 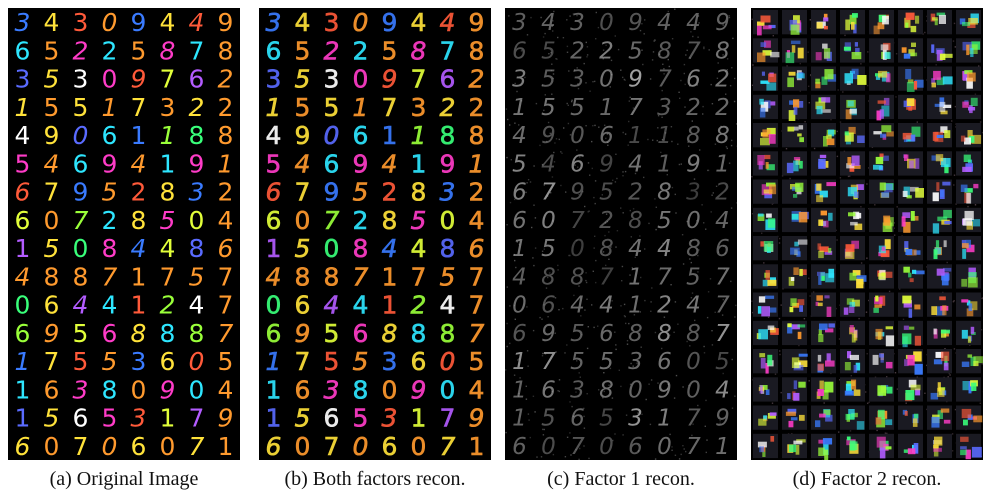 I want to click on digit-cell: 3, so click(x=332, y=79).